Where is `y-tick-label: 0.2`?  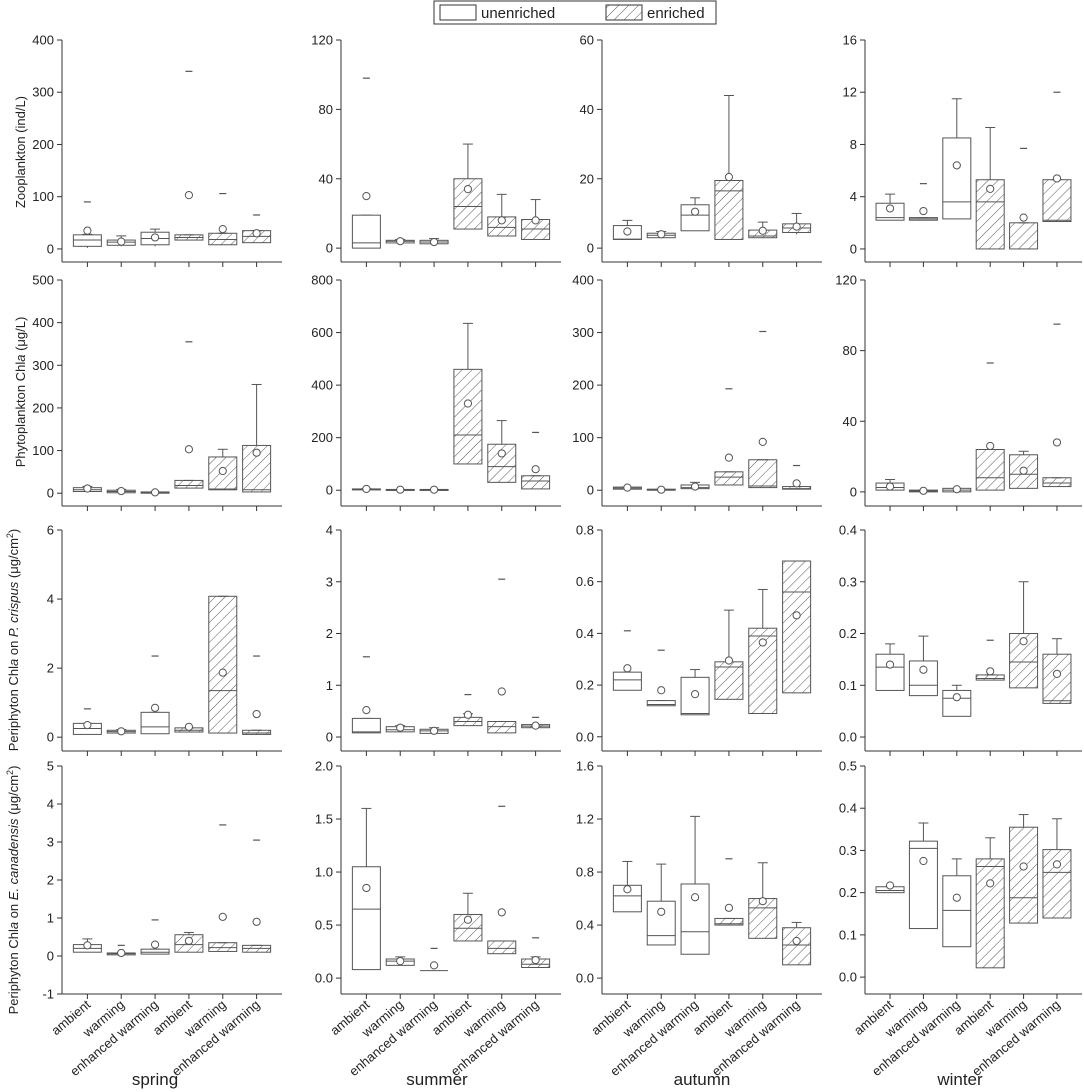 y-tick-label: 0.2 is located at coordinates (848, 633).